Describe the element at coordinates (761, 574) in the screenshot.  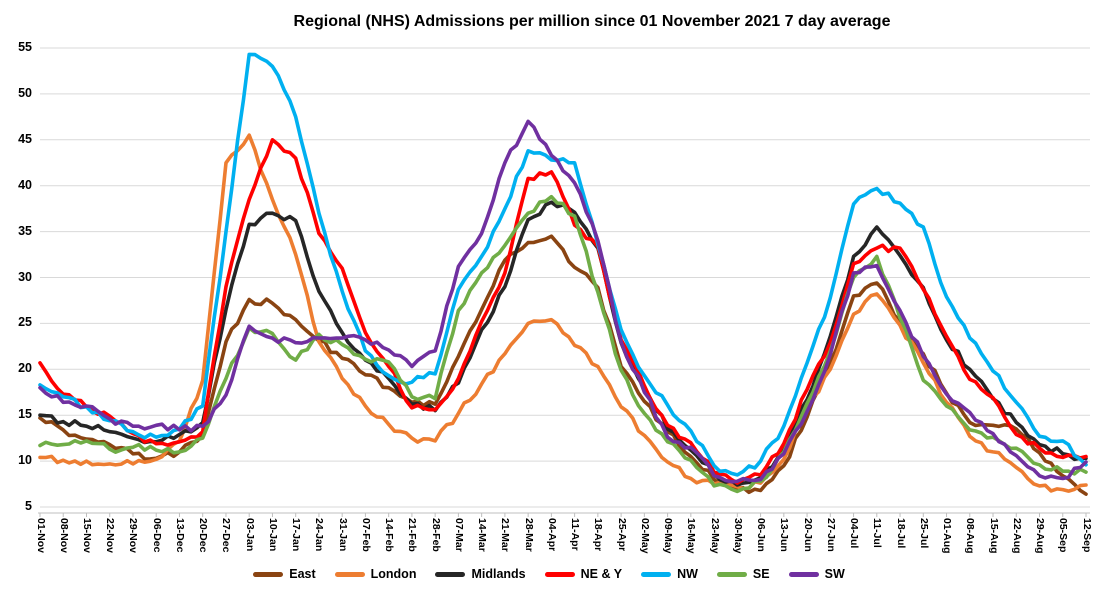
I see `legend-label: SE` at that location.